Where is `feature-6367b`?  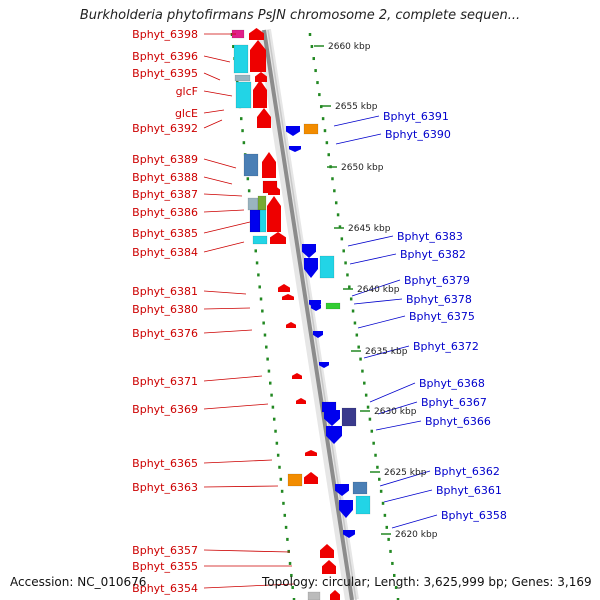
feature-6367b is located at coordinates (332, 418).